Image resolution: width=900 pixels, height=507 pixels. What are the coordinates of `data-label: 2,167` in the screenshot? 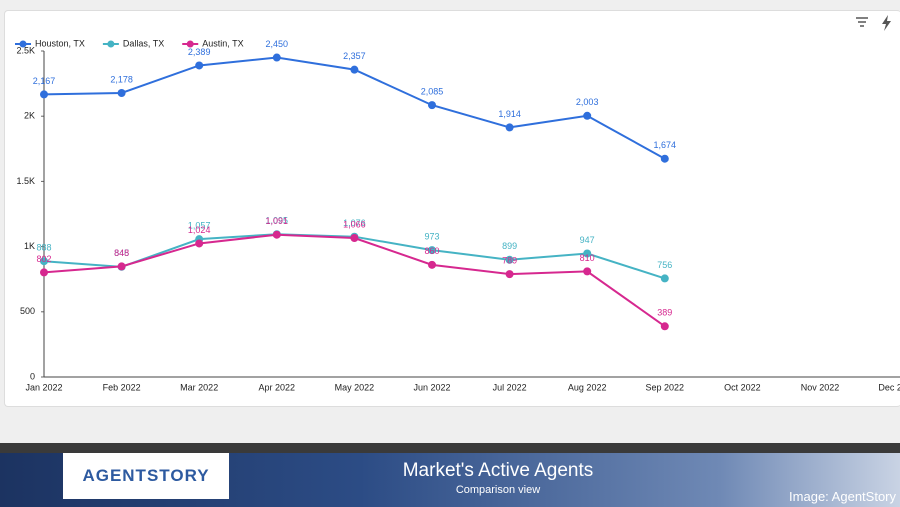 It's located at (44, 81).